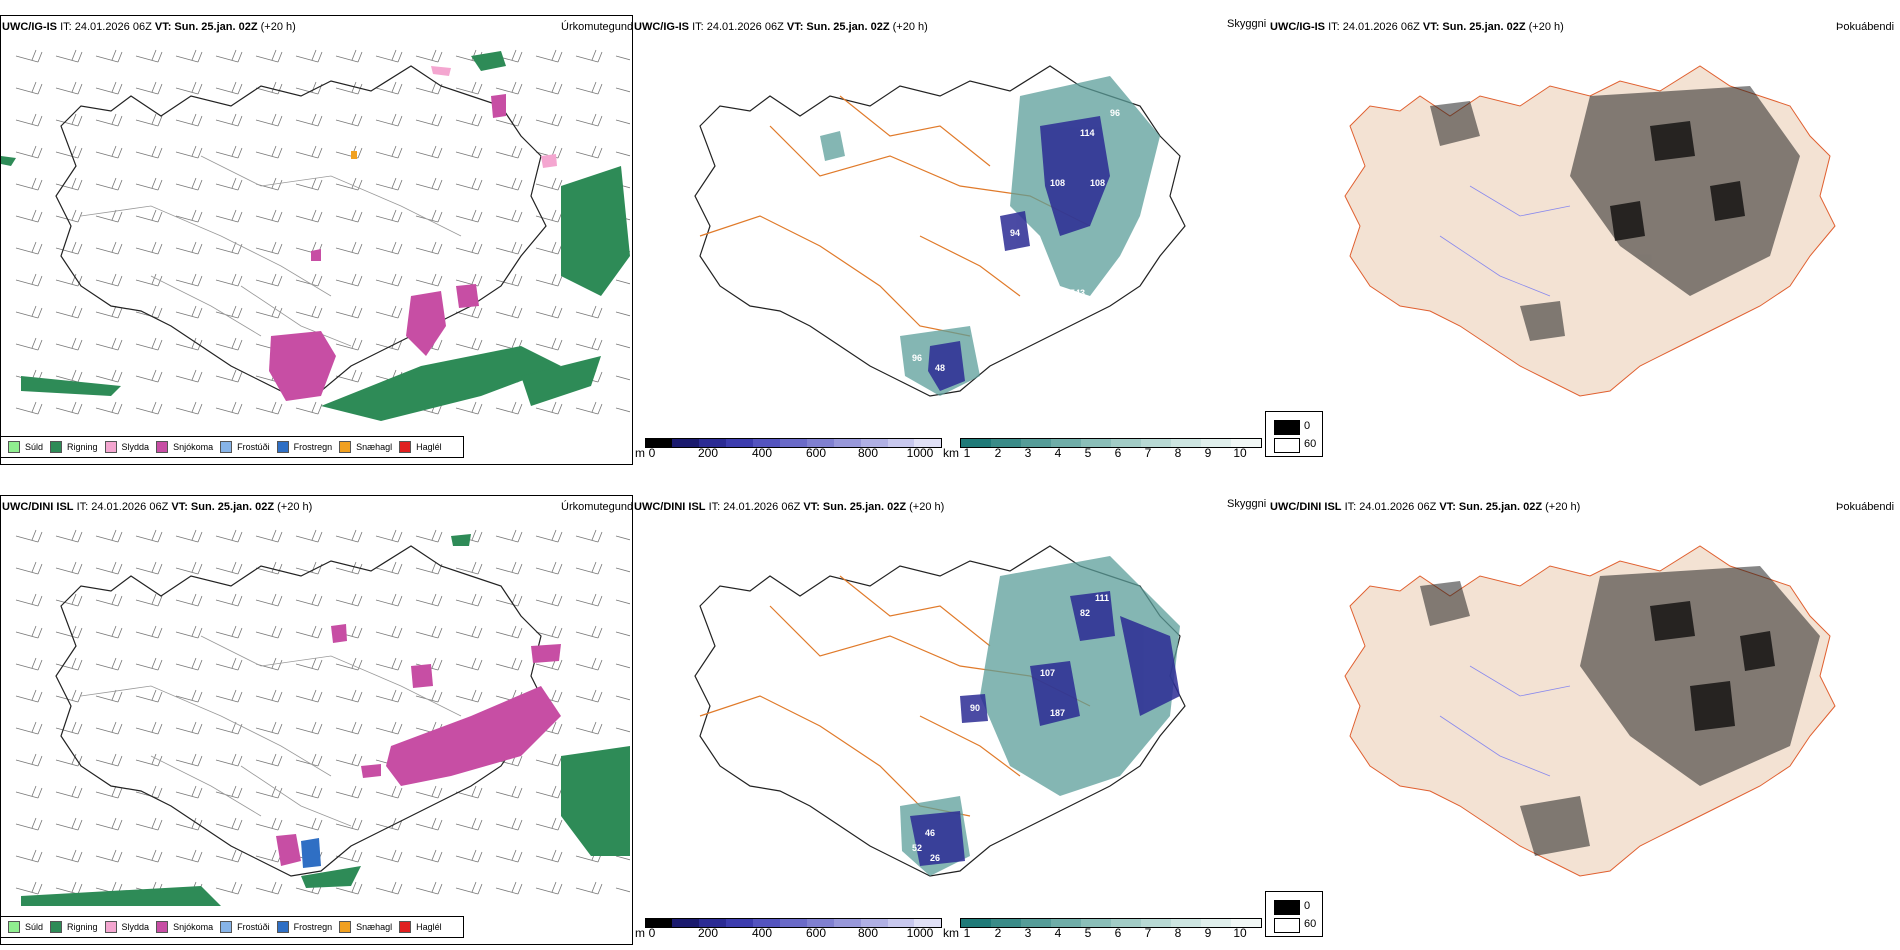  I want to click on fog-map, so click(1590, 711).